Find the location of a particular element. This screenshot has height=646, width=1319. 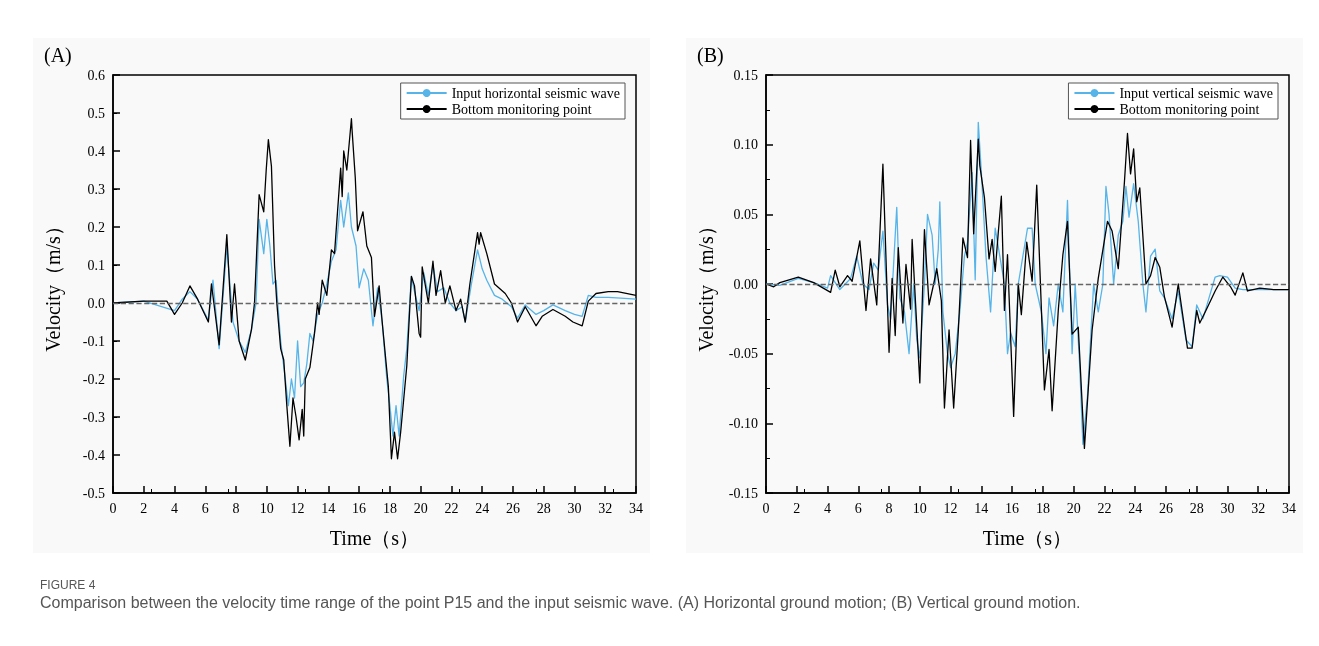

text: Comparison between the velocity time range of the point P15 and the input seismic wave. (A) Horizontal ground motion; (B) Vertical ground motion. is located at coordinates (560, 603).